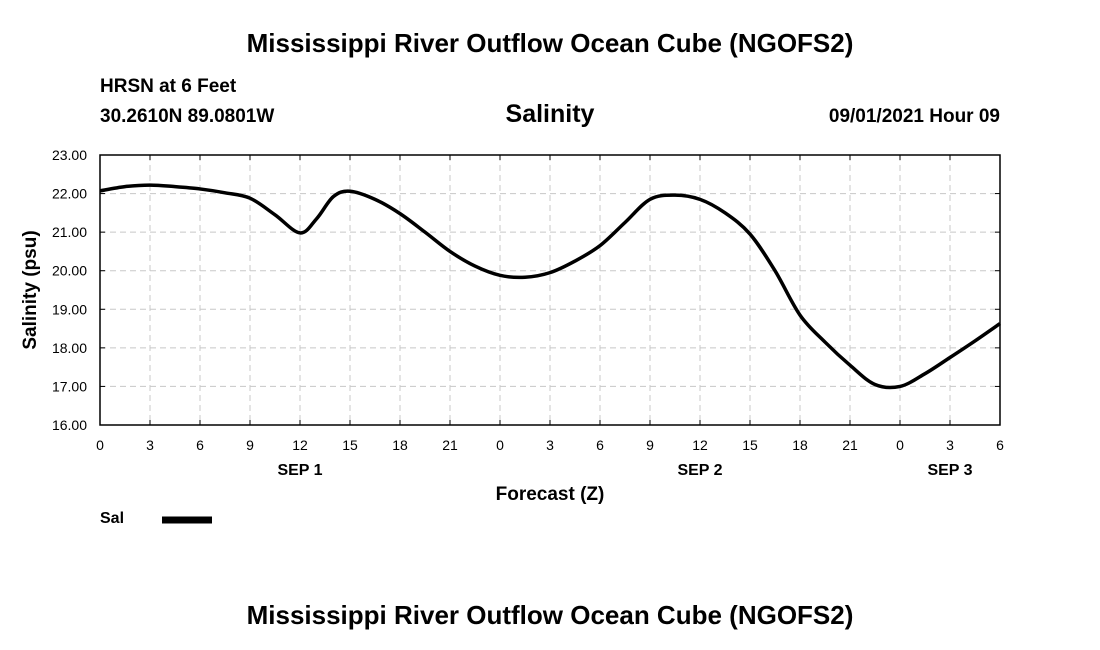 This screenshot has width=1100, height=650. I want to click on day-label: SEP 2, so click(699, 470).